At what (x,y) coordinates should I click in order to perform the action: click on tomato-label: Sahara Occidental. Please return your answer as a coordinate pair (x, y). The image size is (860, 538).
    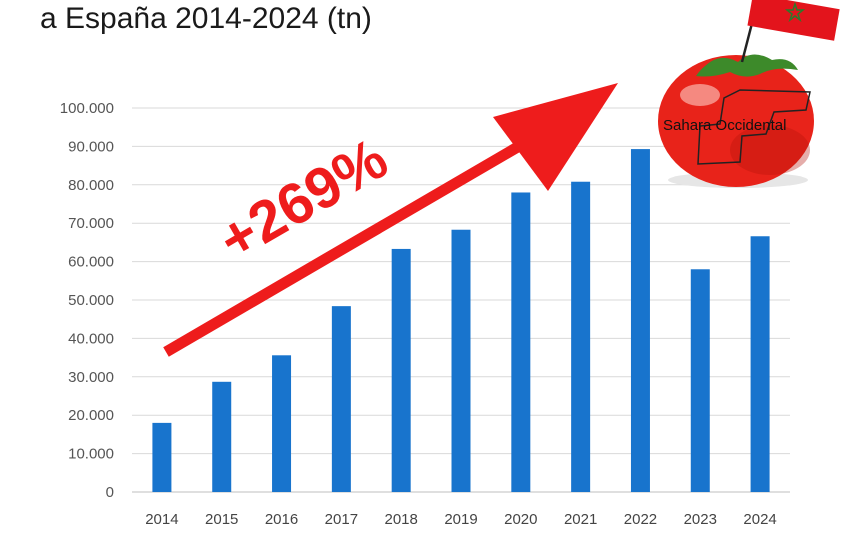
    Looking at the image, I should click on (724, 125).